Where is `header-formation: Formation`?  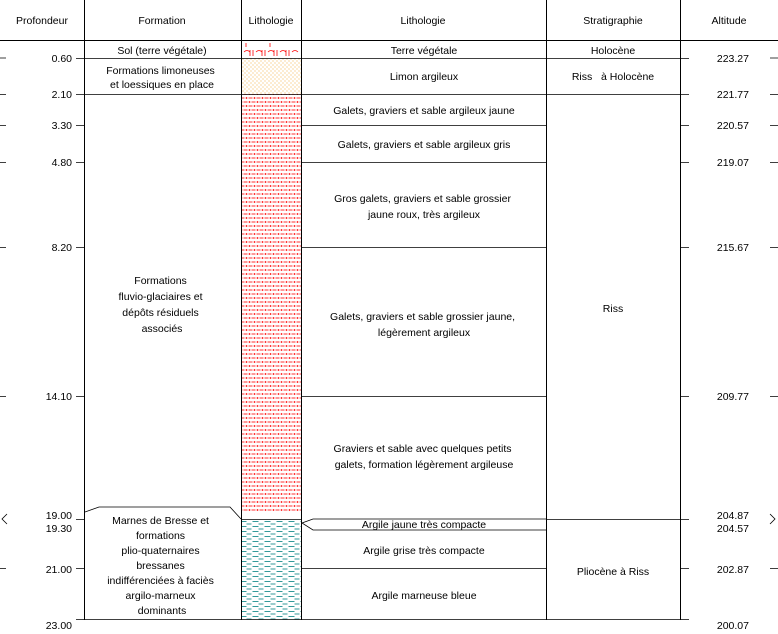 header-formation: Formation is located at coordinates (161, 21).